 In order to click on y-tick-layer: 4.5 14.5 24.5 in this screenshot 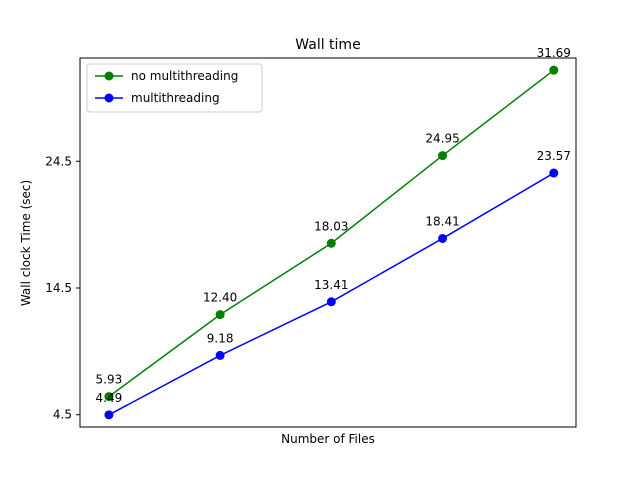, I will do `click(62, 288)`.